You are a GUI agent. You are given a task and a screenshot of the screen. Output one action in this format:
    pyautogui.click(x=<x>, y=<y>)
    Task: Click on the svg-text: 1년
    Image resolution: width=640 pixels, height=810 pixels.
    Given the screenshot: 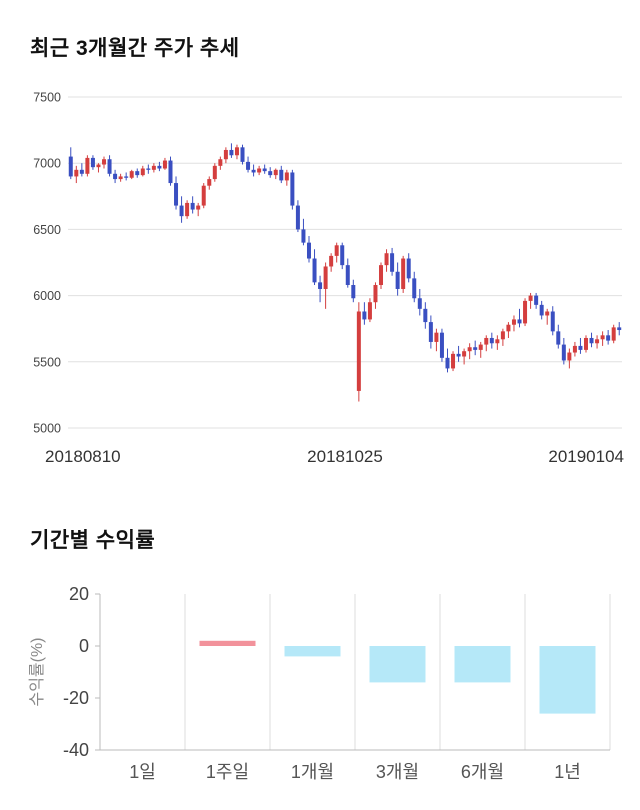 What is the action you would take?
    pyautogui.click(x=567, y=772)
    